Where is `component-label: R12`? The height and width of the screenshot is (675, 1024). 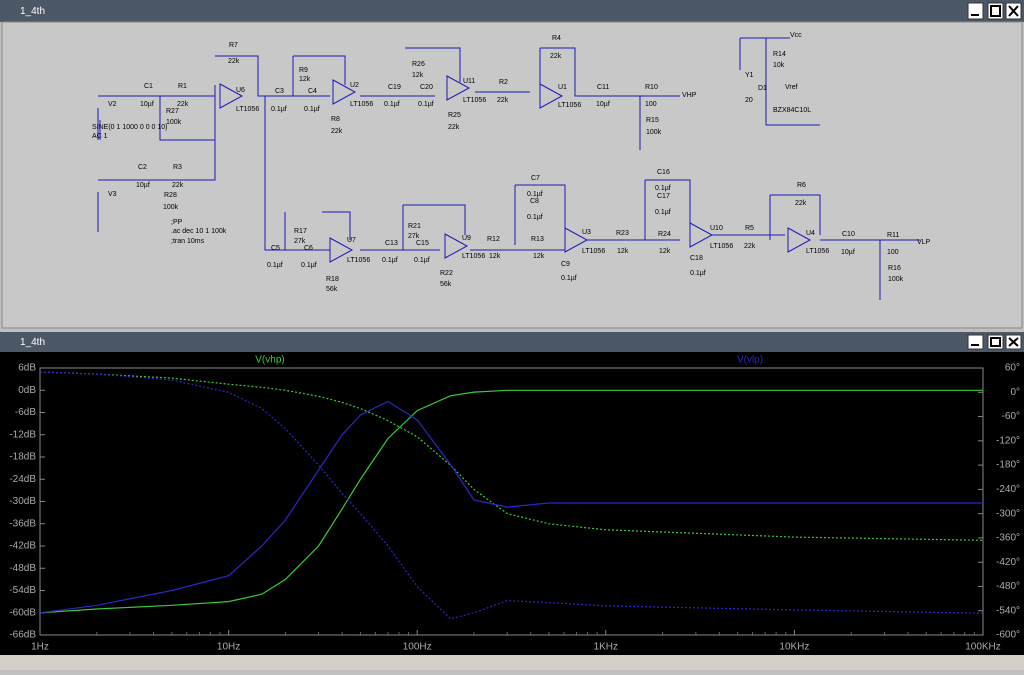 component-label: R12 is located at coordinates (493, 239).